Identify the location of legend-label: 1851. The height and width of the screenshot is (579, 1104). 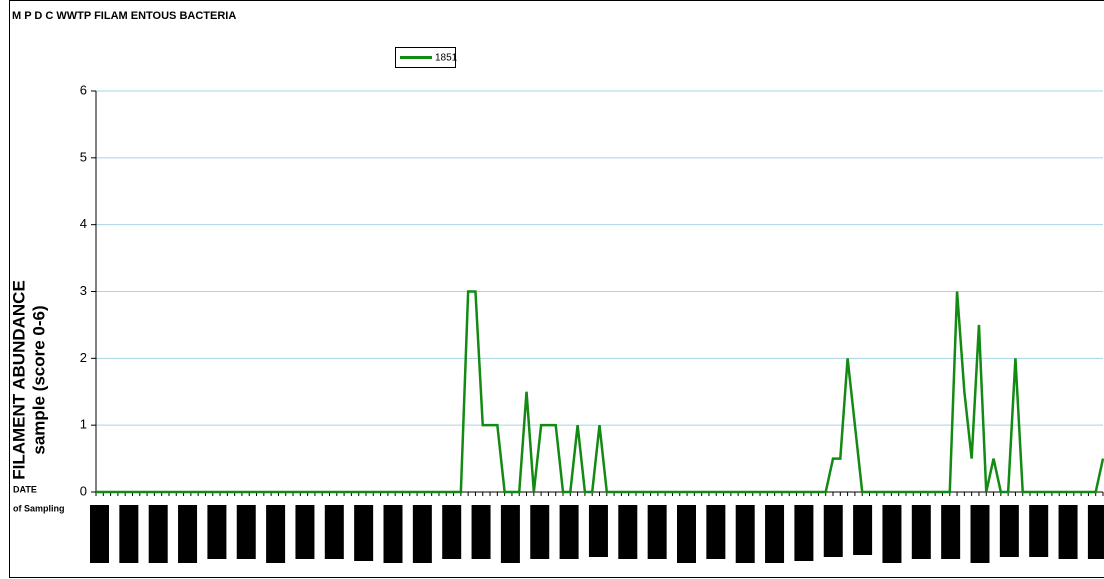
(446, 58).